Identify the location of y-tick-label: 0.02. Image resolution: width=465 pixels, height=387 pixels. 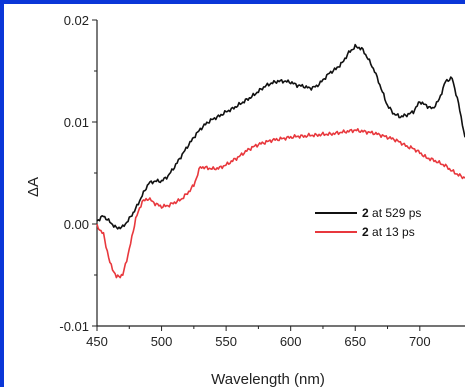
(76, 20).